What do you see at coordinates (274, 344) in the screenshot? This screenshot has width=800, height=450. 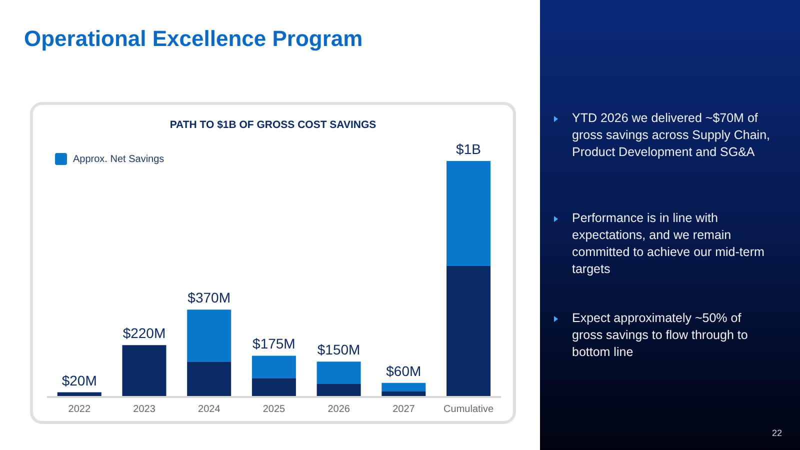 I see `total-label: $175M` at bounding box center [274, 344].